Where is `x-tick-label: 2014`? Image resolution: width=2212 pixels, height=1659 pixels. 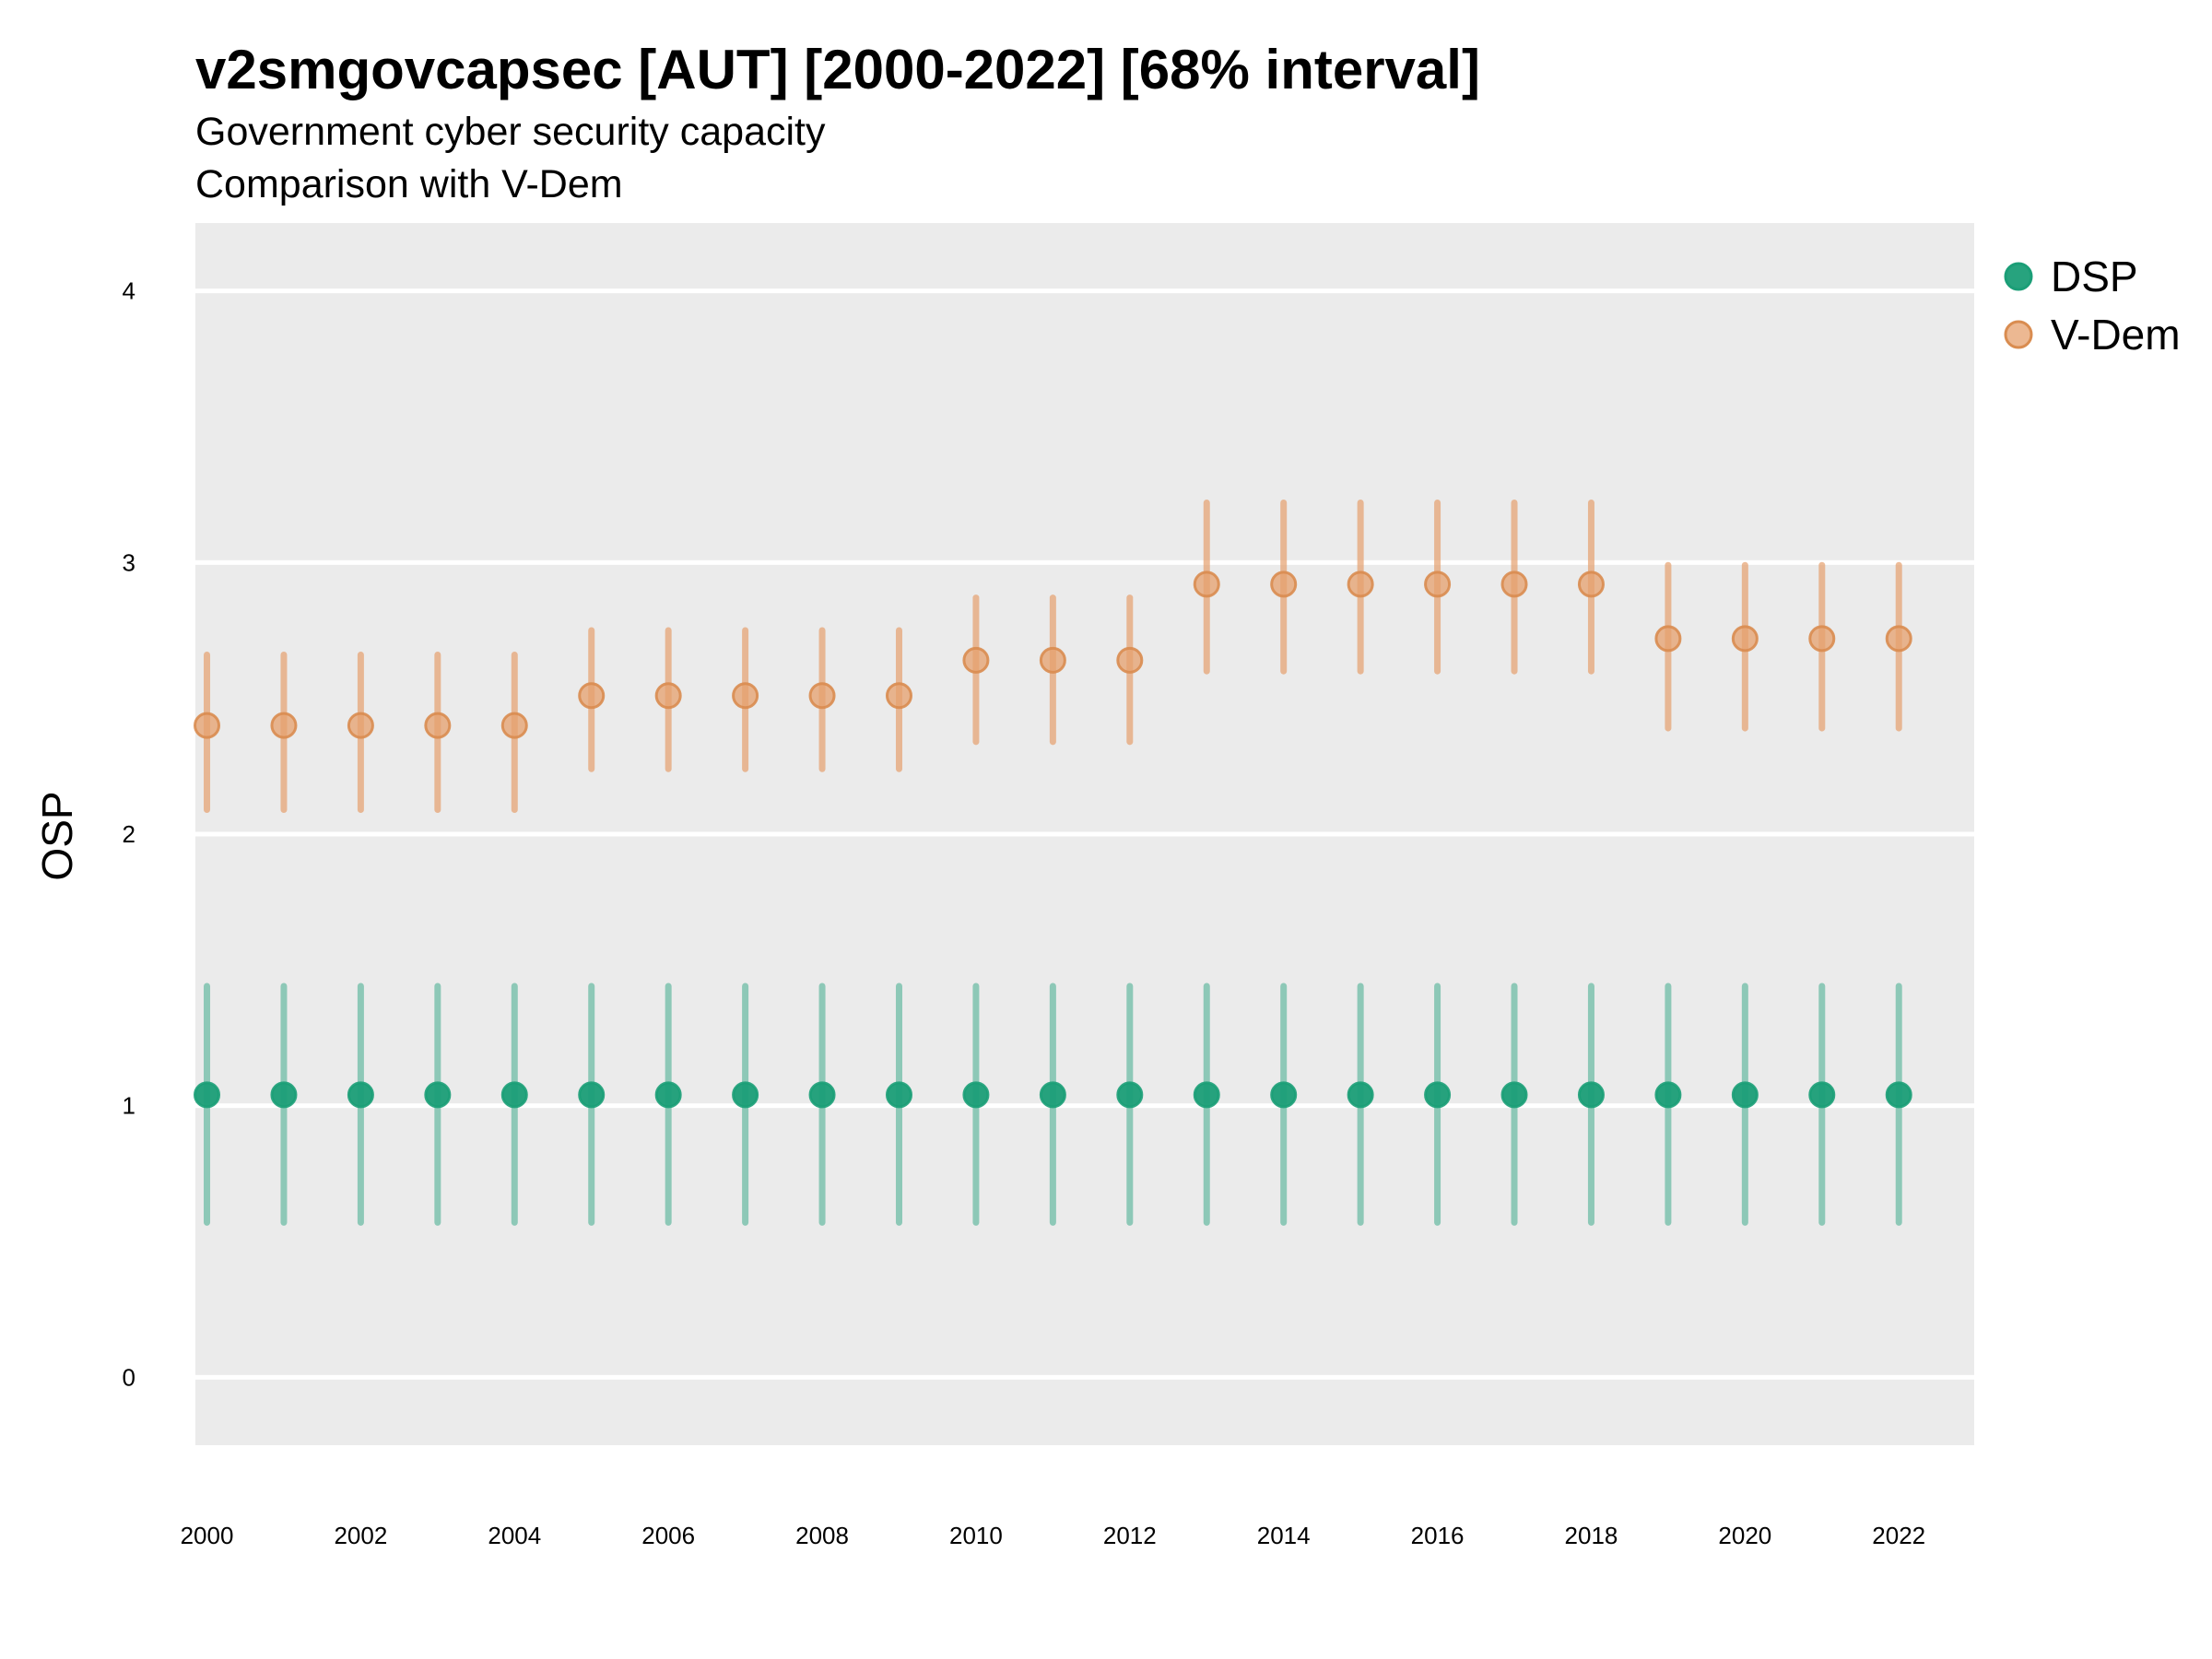 x-tick-label: 2014 is located at coordinates (1284, 1535).